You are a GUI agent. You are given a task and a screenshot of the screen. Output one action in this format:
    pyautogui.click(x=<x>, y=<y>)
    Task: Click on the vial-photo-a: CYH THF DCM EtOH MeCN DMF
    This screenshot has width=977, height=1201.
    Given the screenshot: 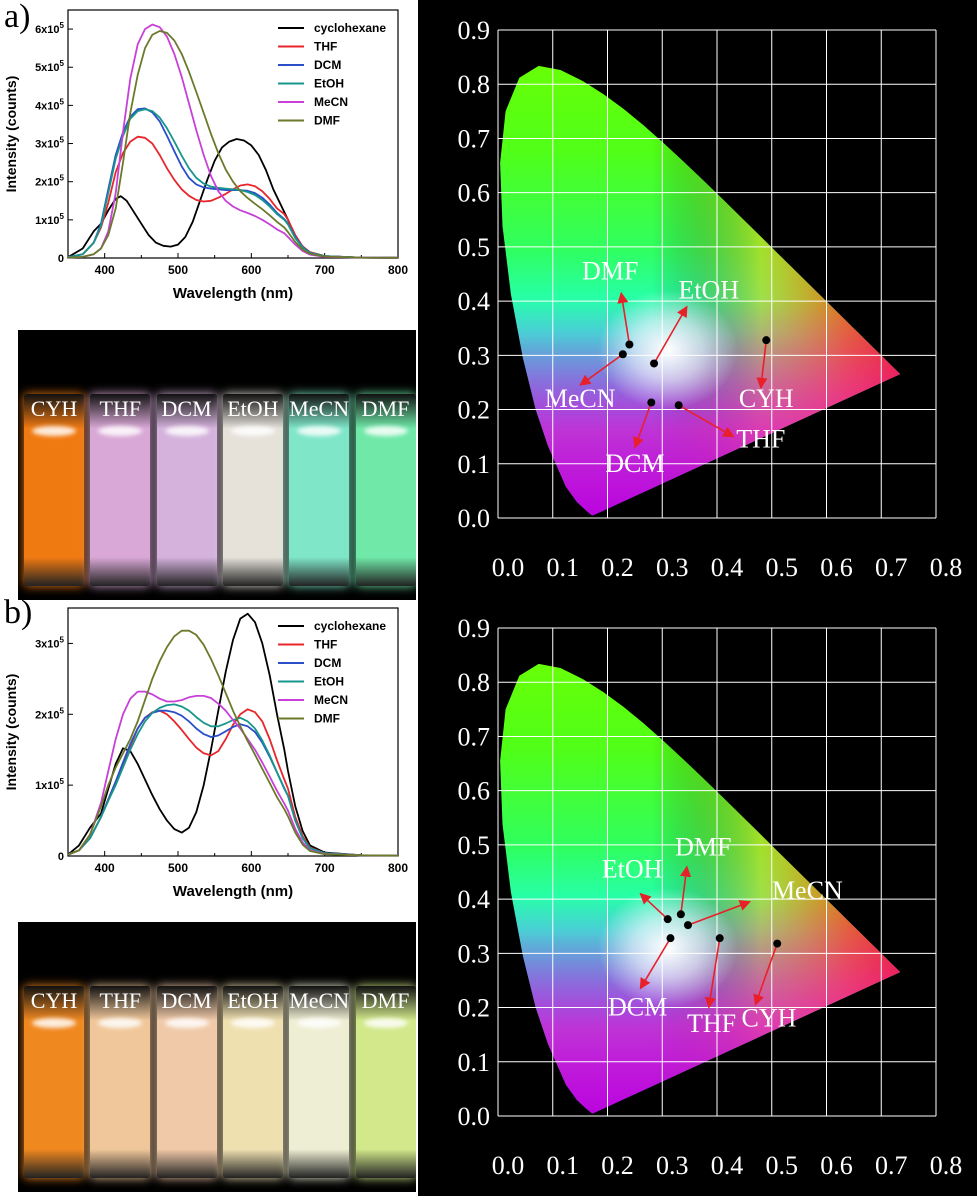 What is the action you would take?
    pyautogui.click(x=217, y=465)
    